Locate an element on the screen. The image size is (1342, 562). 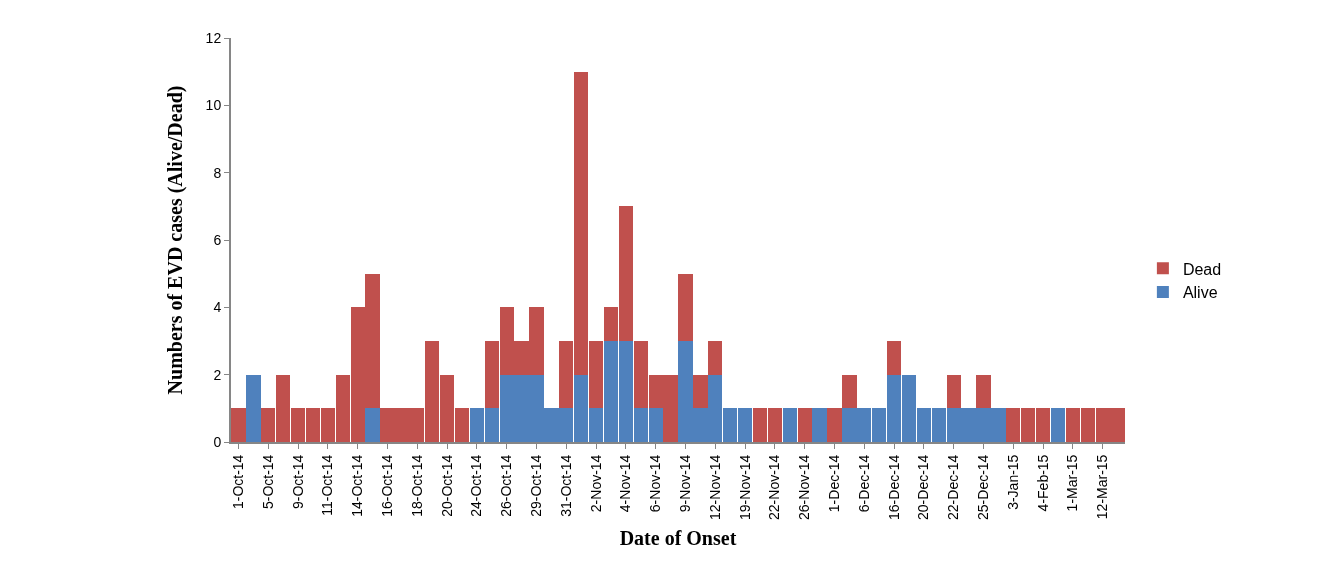
x-tick-label: 2-Nov-14 is located at coordinates (595, 483).